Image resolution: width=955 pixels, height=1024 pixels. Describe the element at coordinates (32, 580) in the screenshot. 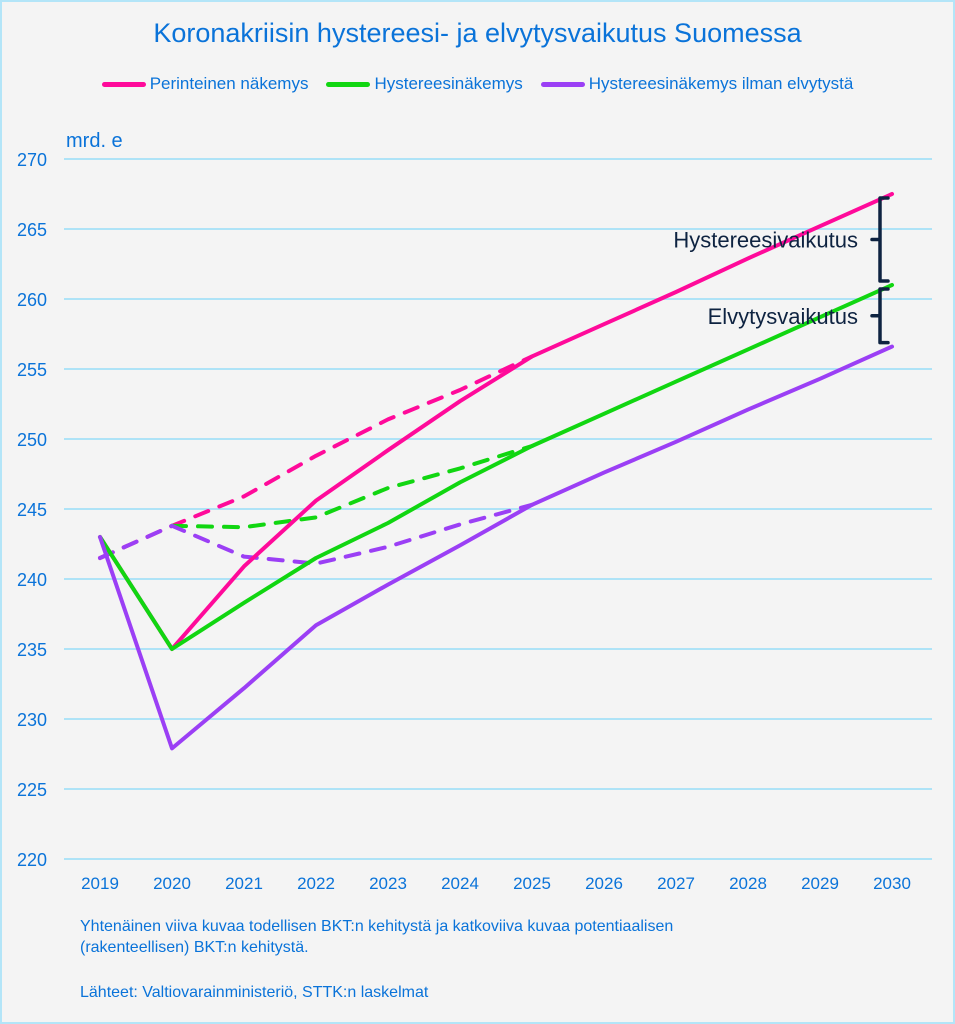

I see `y-tick-label: 240` at that location.